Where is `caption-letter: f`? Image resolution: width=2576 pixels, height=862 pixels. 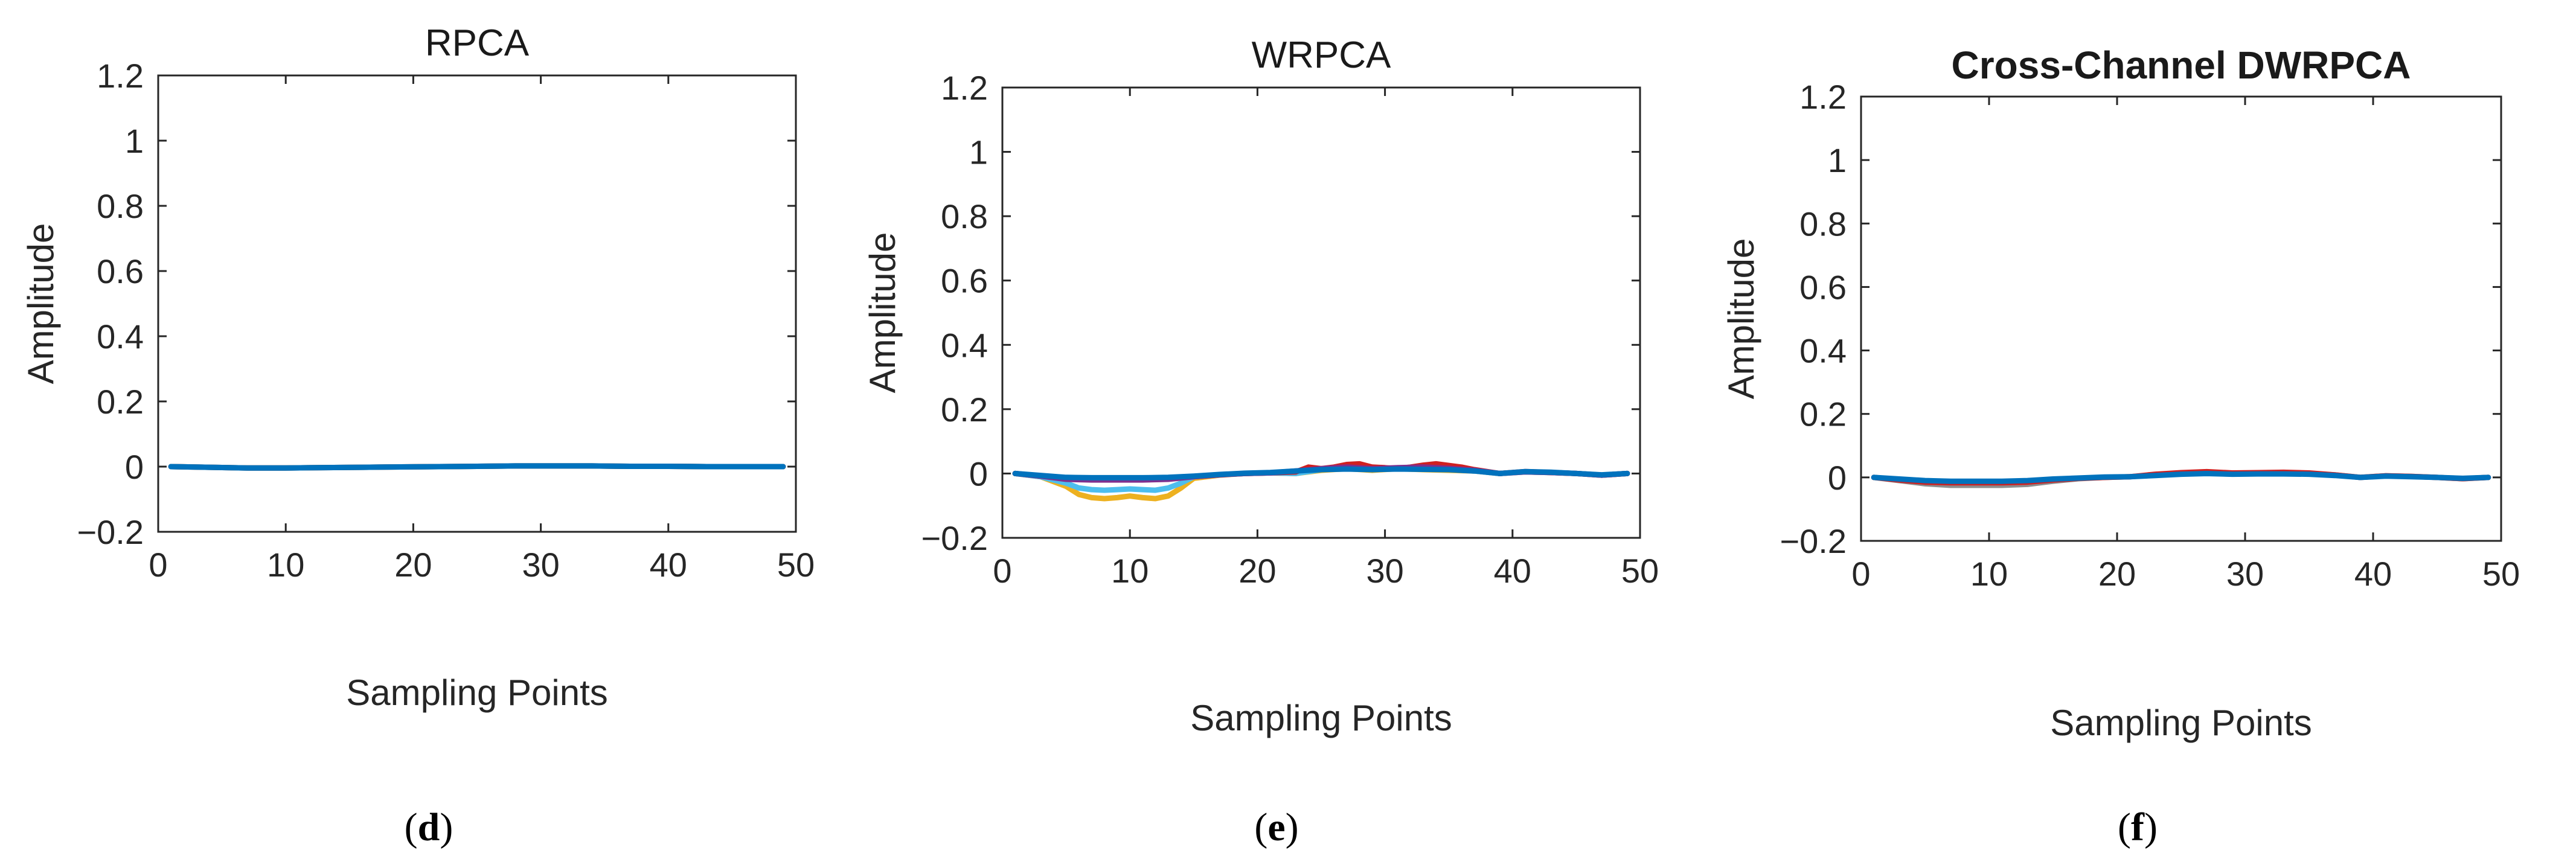 caption-letter: f is located at coordinates (2138, 827).